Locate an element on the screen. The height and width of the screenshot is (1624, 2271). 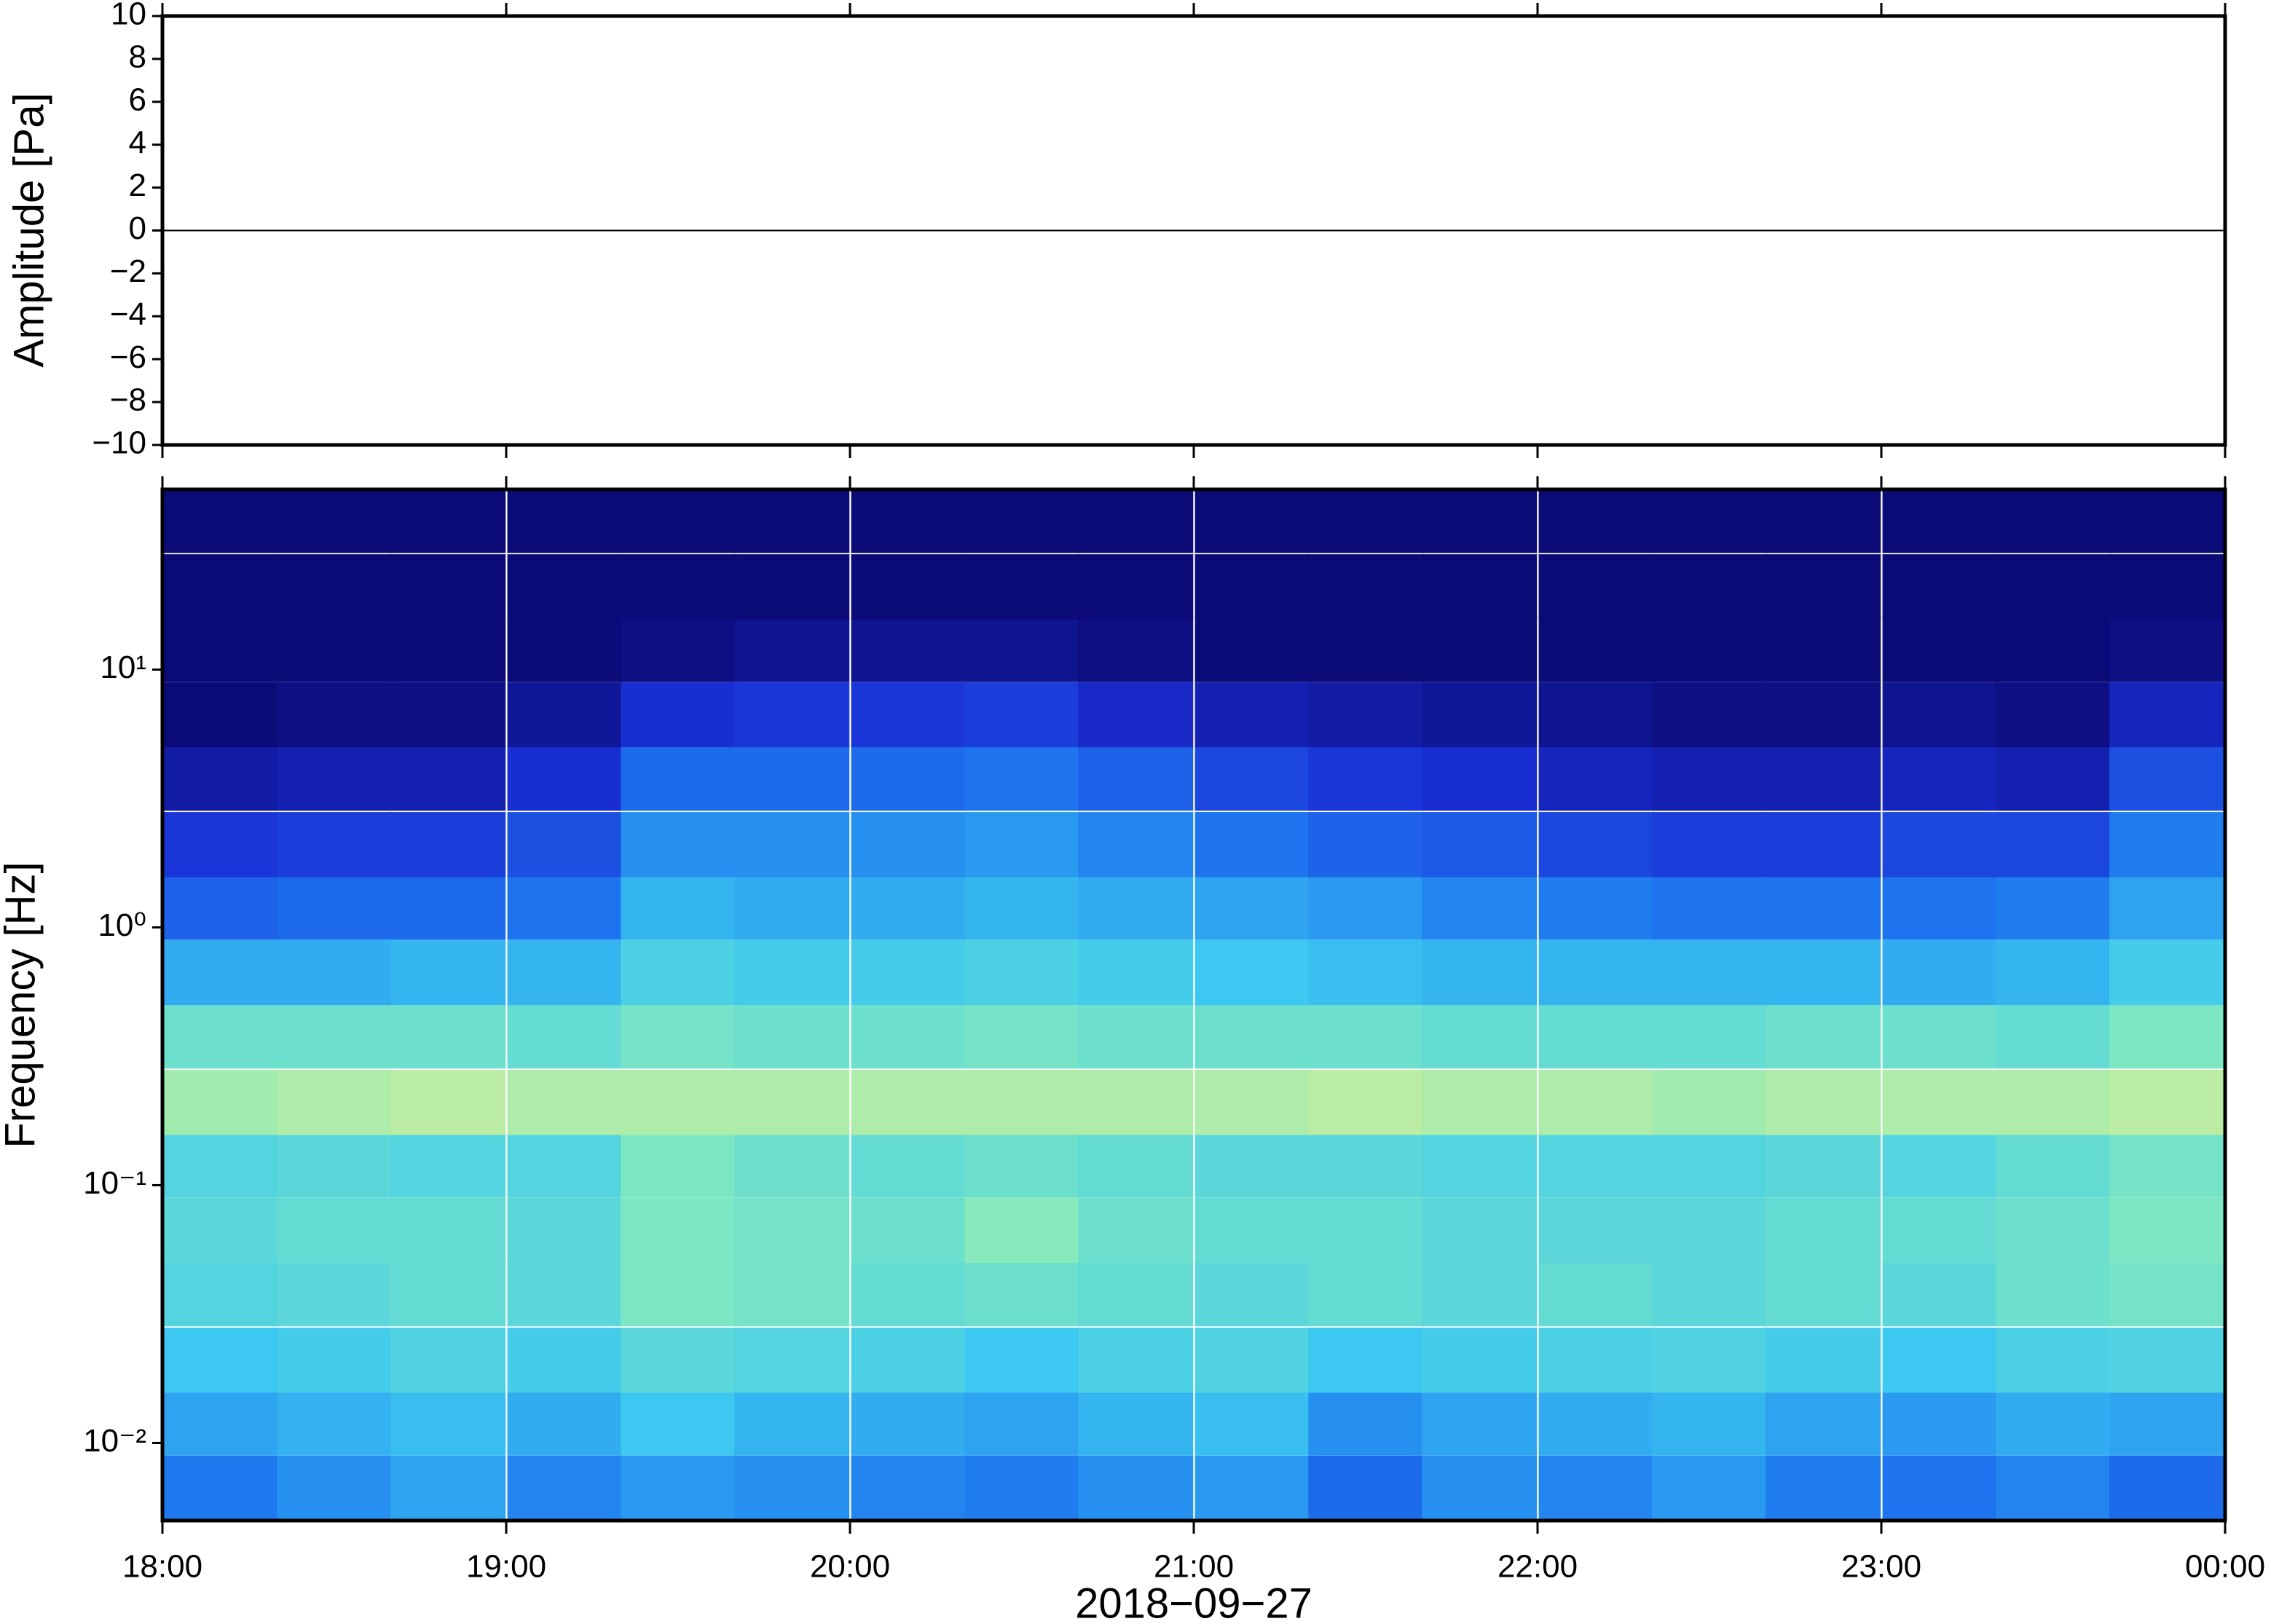
y-tick-label: −10 is located at coordinates (119, 443).